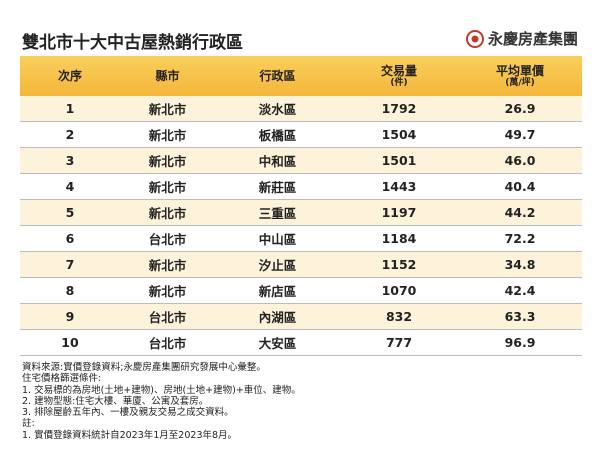 The height and width of the screenshot is (450, 600). What do you see at coordinates (277, 212) in the screenshot?
I see `table-cell: 三重區` at bounding box center [277, 212].